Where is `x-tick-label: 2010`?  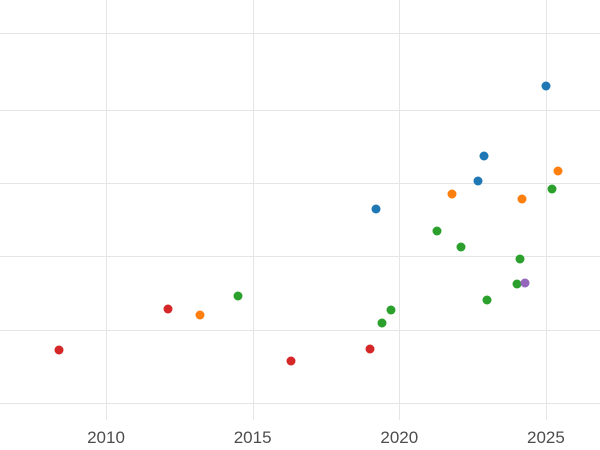
x-tick-label: 2010 is located at coordinates (106, 437).